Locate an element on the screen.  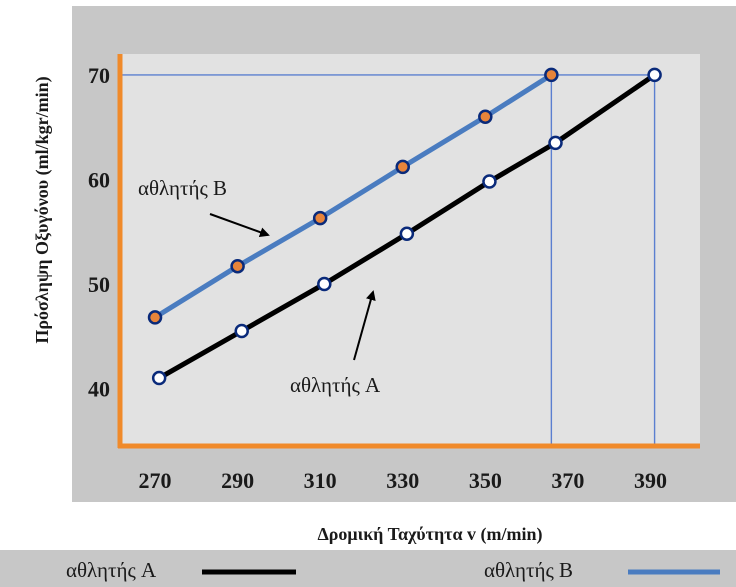
x-tick-label: 270 is located at coordinates (155, 480).